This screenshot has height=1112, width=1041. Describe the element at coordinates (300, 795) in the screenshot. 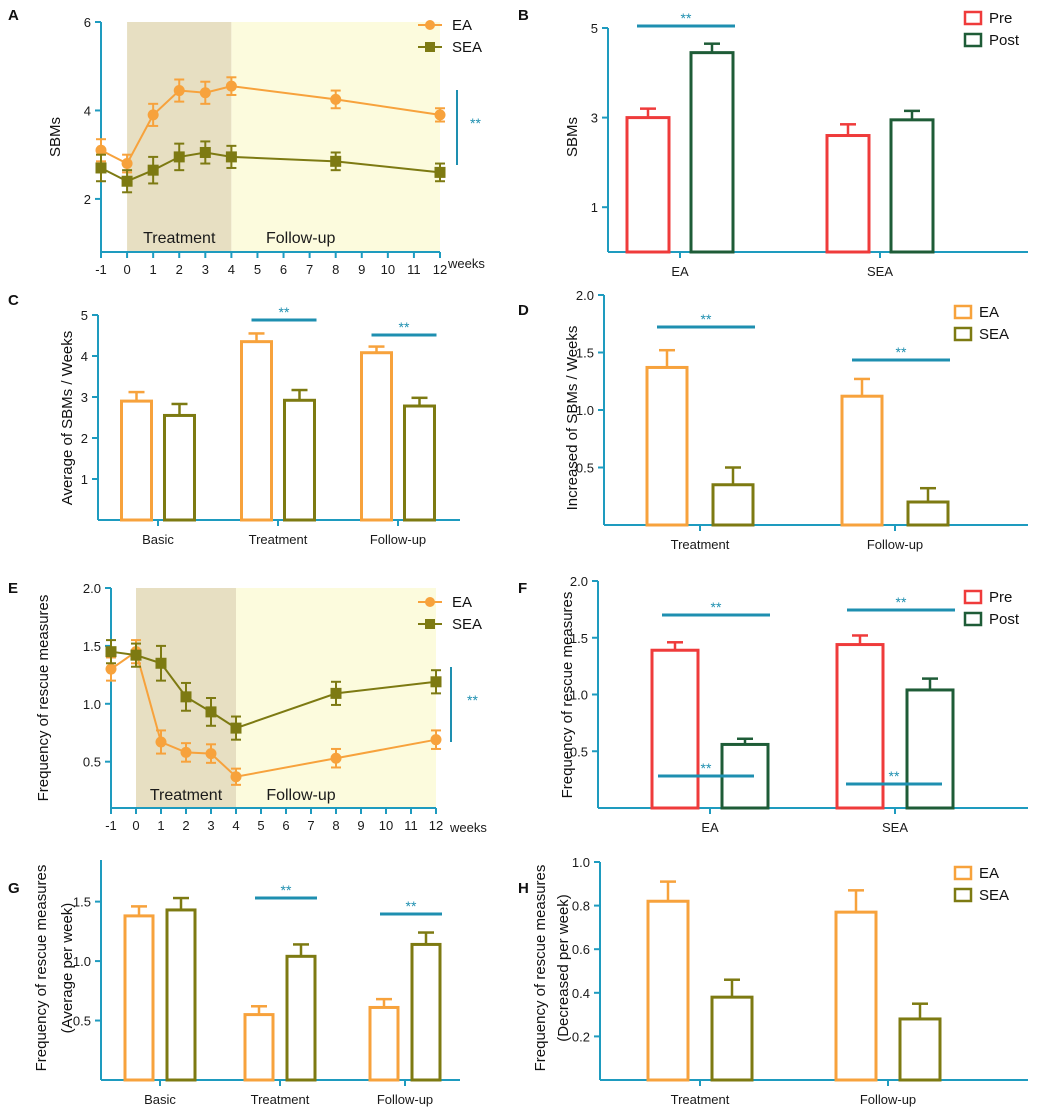

I see `region-label: Follow-up` at that location.